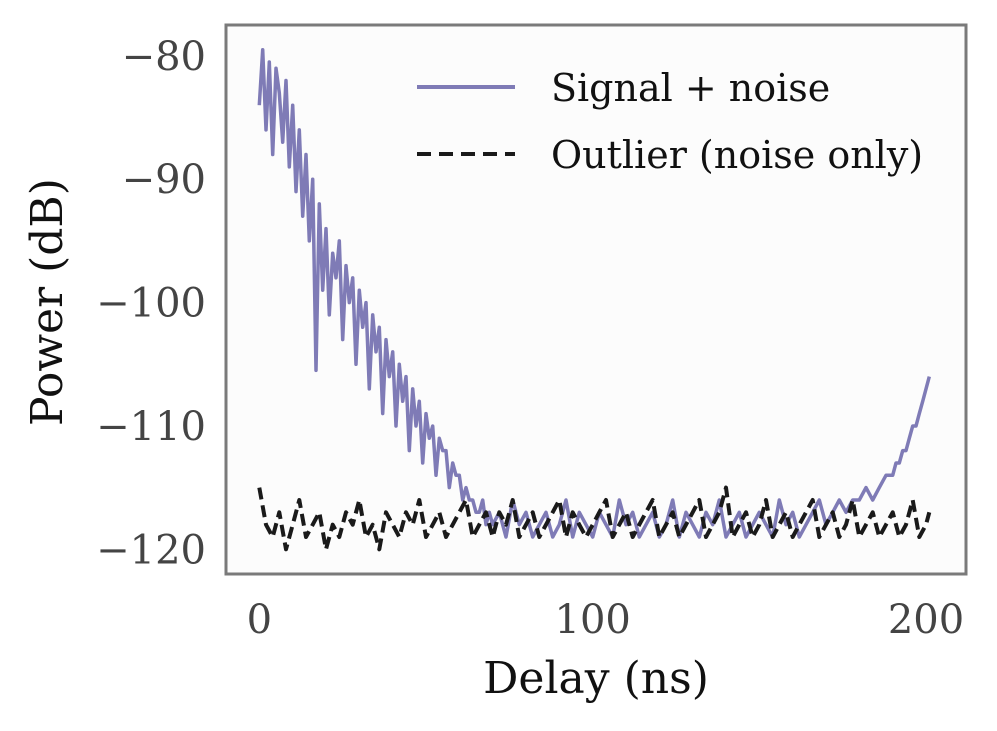 The height and width of the screenshot is (731, 997). What do you see at coordinates (593, 620) in the screenshot?
I see `x-tick-label: 100` at bounding box center [593, 620].